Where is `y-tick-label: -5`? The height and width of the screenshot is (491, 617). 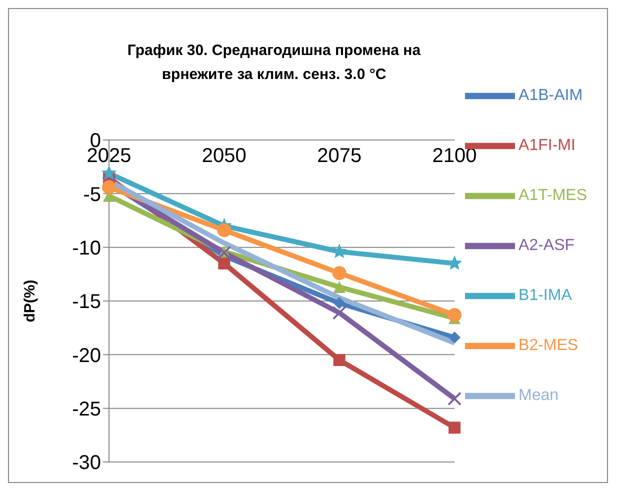 y-tick-label: -5 is located at coordinates (92, 195).